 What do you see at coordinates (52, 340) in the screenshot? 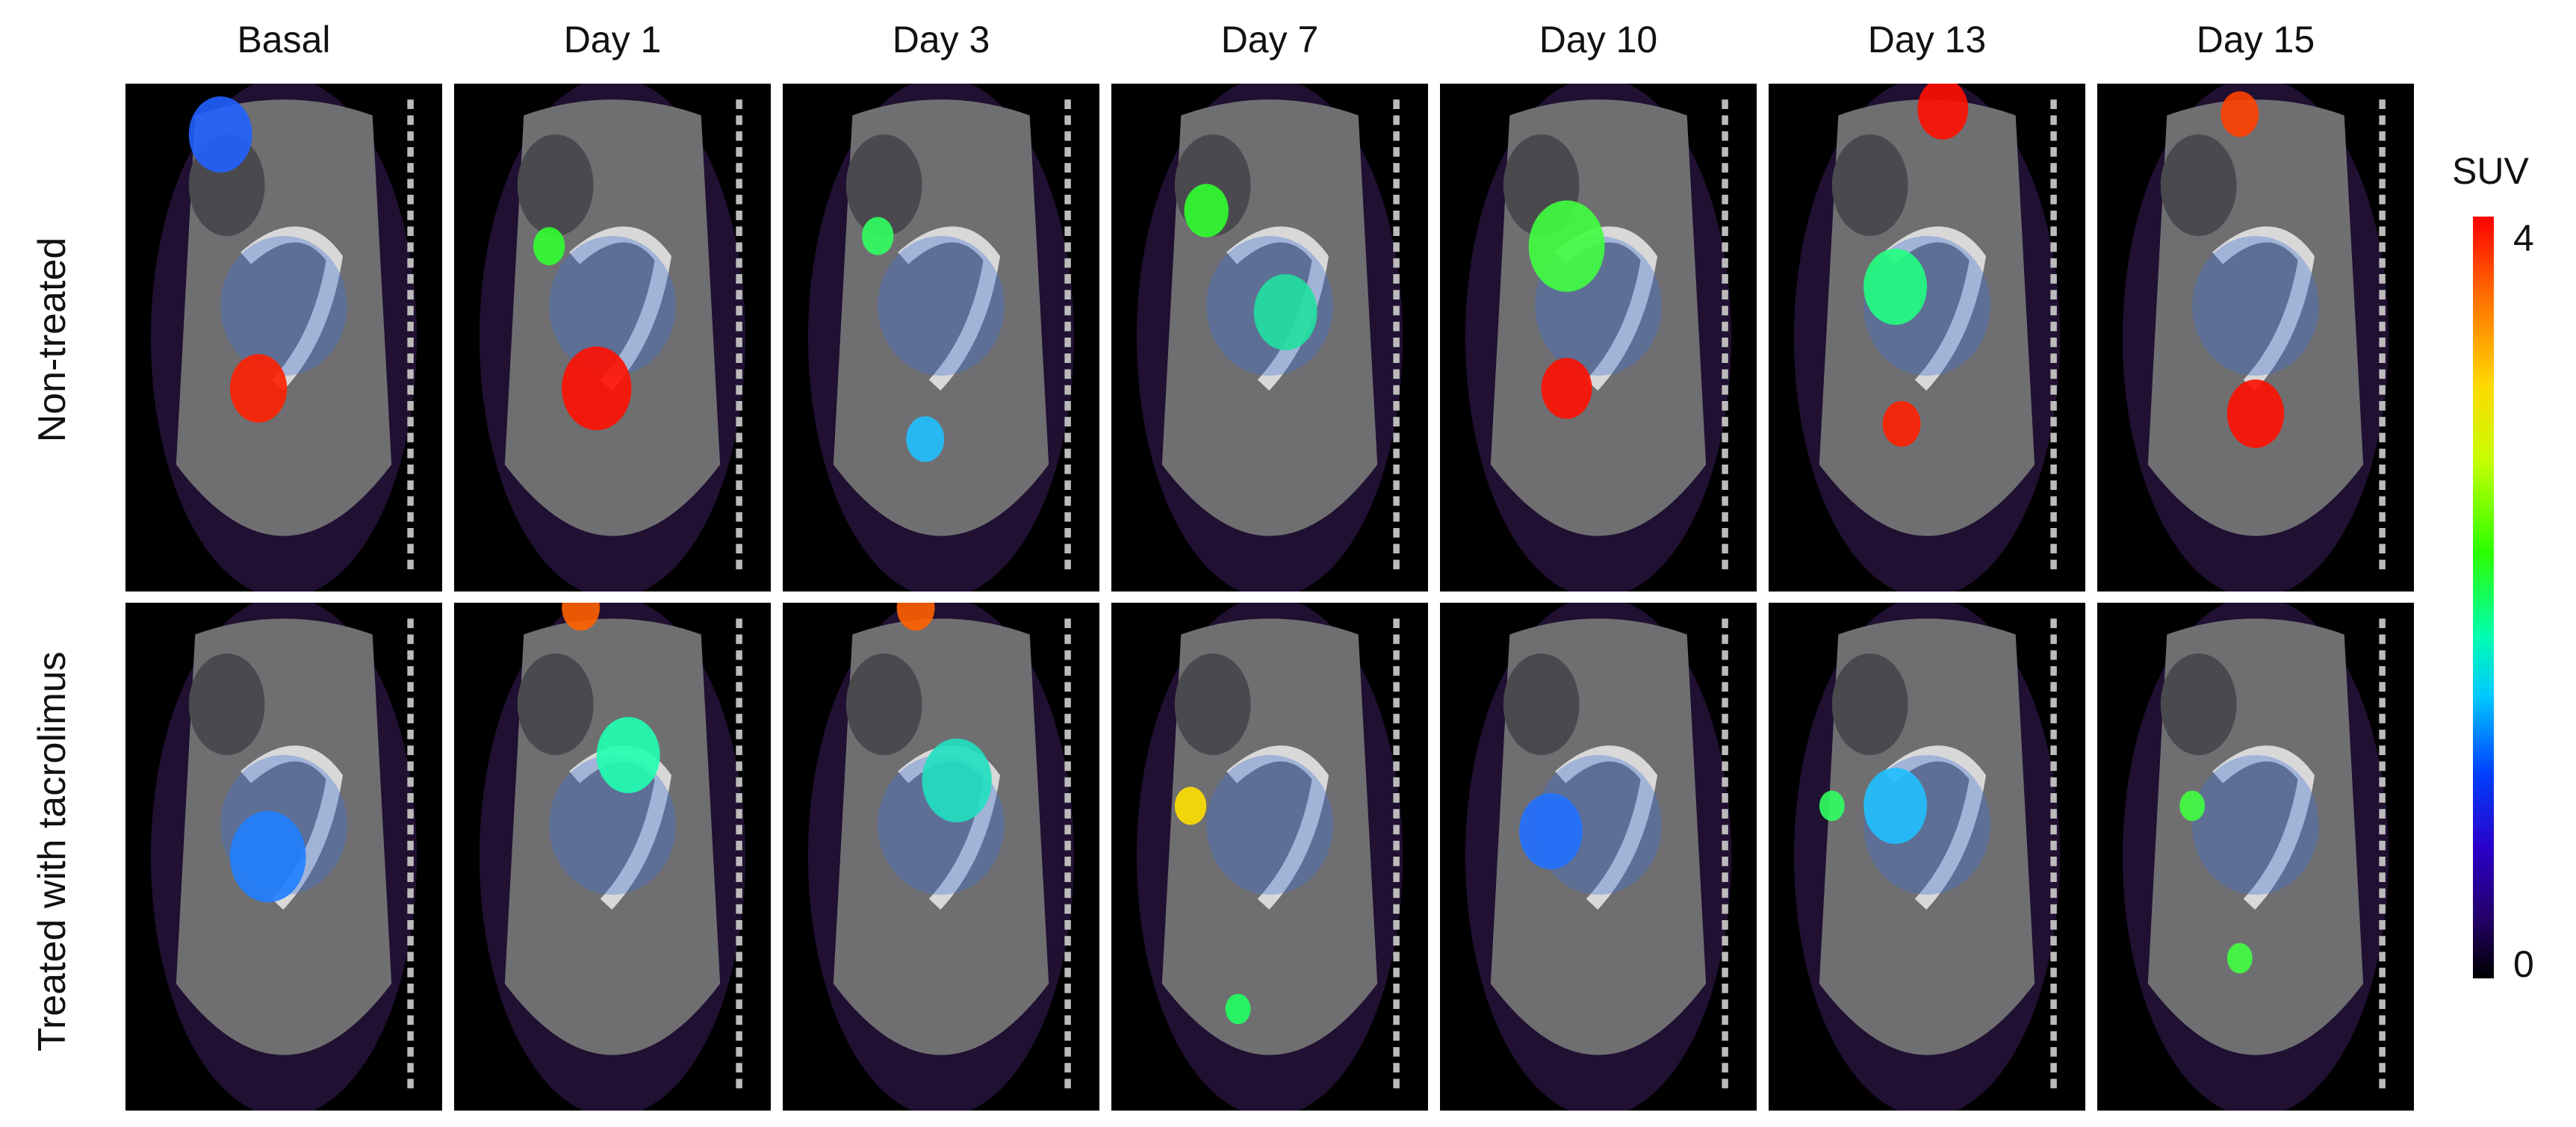
I see `row-label-non-treated: Non-treated` at bounding box center [52, 340].